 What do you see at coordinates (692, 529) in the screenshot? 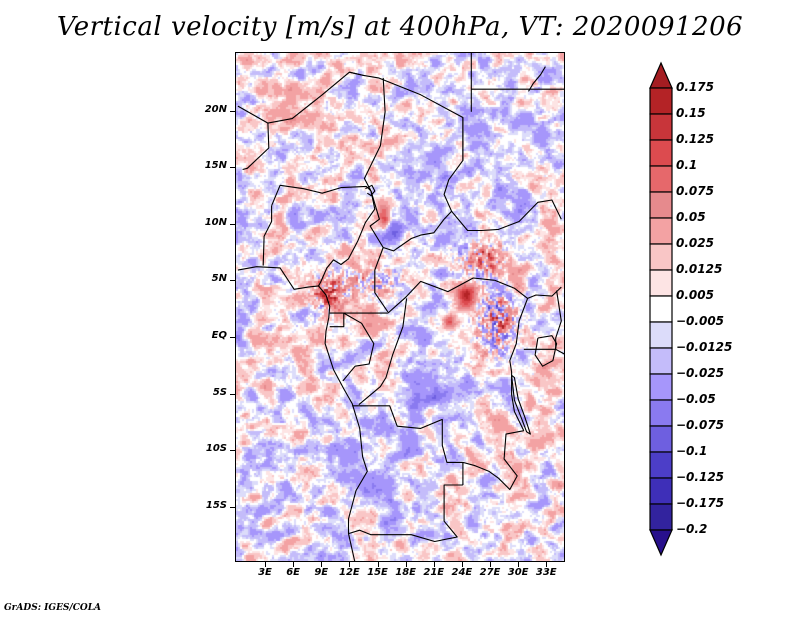
I see `colorbar-level-label: −0.2` at bounding box center [692, 529].